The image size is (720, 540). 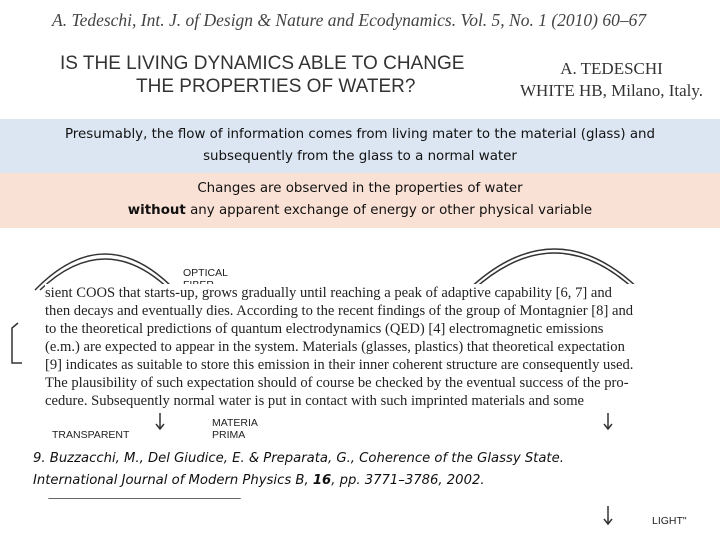 I want to click on diagram-label: PRIMA, so click(x=229, y=435).